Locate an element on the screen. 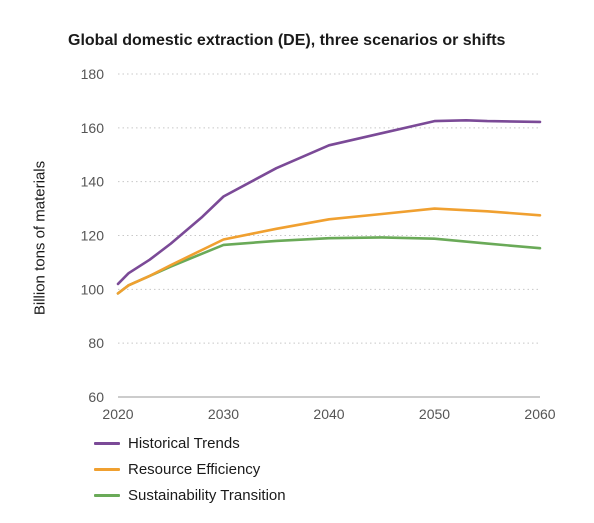  x-tick-label: 2060 is located at coordinates (539, 414).